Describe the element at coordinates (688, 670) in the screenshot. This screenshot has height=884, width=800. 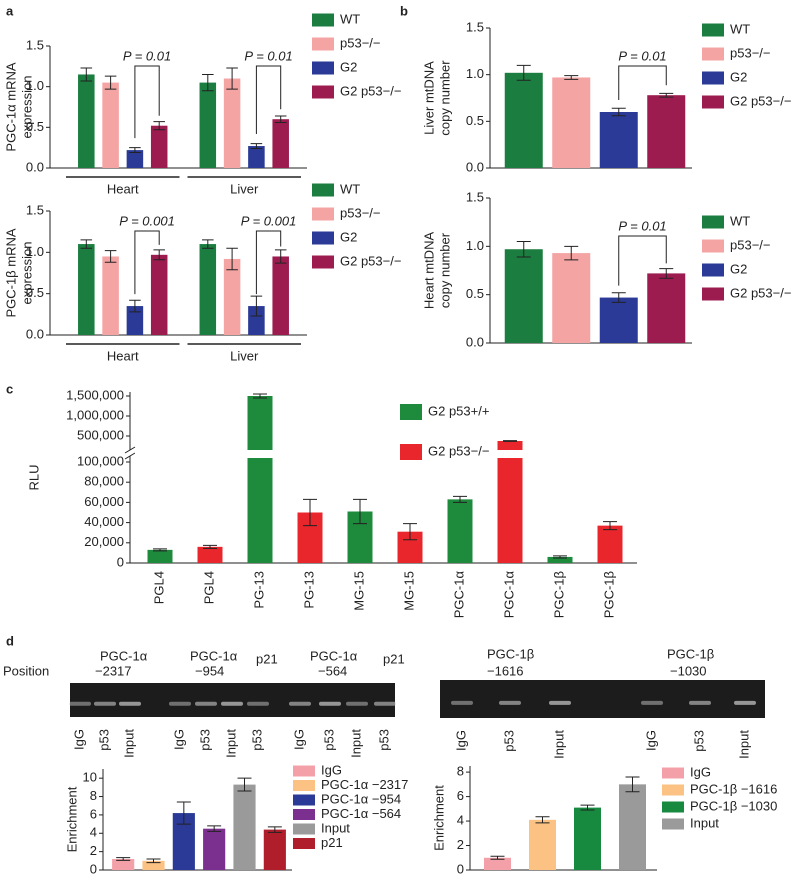
I see `gel-header: −1030` at that location.